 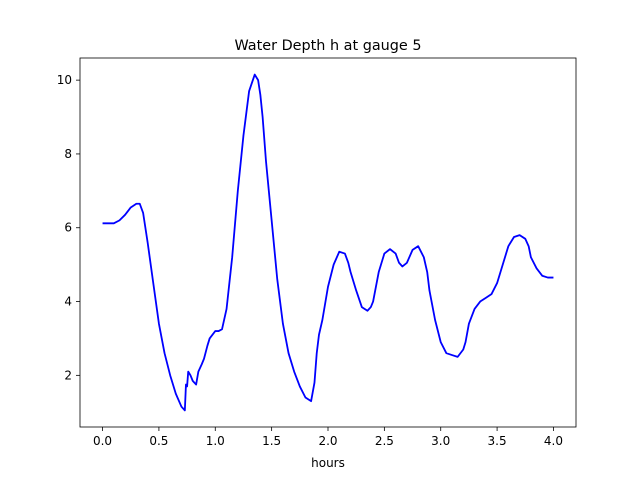 I want to click on x-tick-label: 1.0, so click(x=215, y=441).